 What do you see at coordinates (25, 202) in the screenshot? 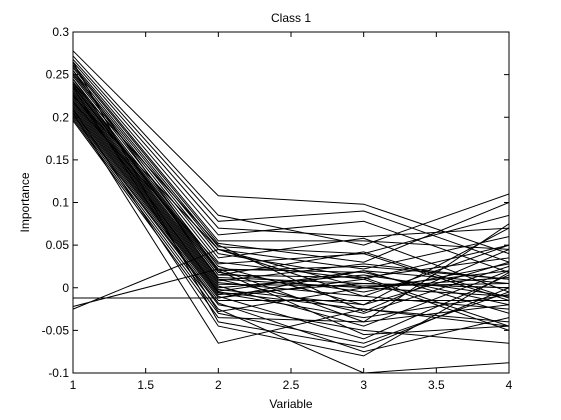
I see `y-axis-title: Importance` at bounding box center [25, 202].